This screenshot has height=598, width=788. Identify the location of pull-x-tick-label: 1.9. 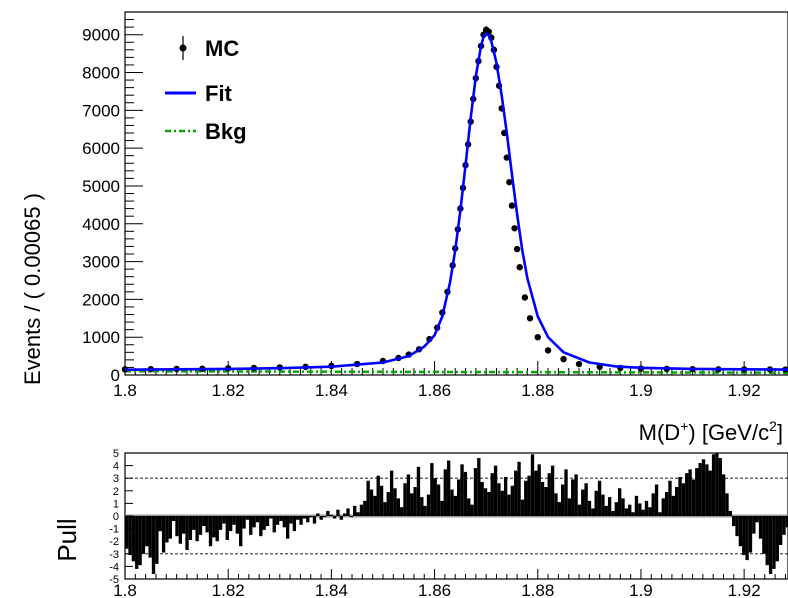
(641, 589).